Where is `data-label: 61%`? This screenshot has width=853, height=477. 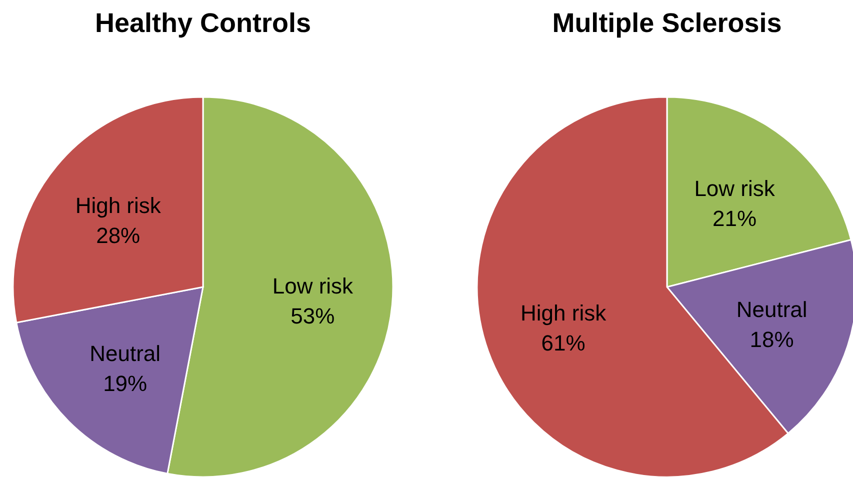
data-label: 61% is located at coordinates (563, 343).